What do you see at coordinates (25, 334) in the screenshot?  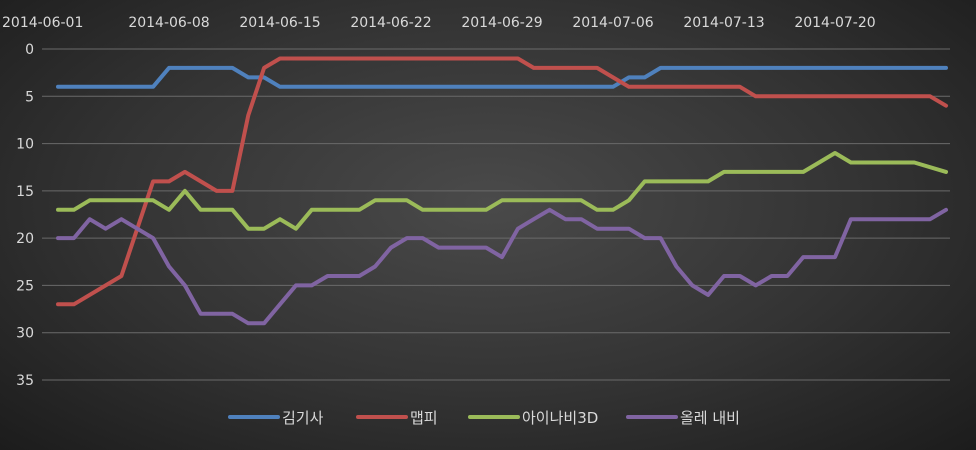 I see `y-tick-label: 30` at bounding box center [25, 334].